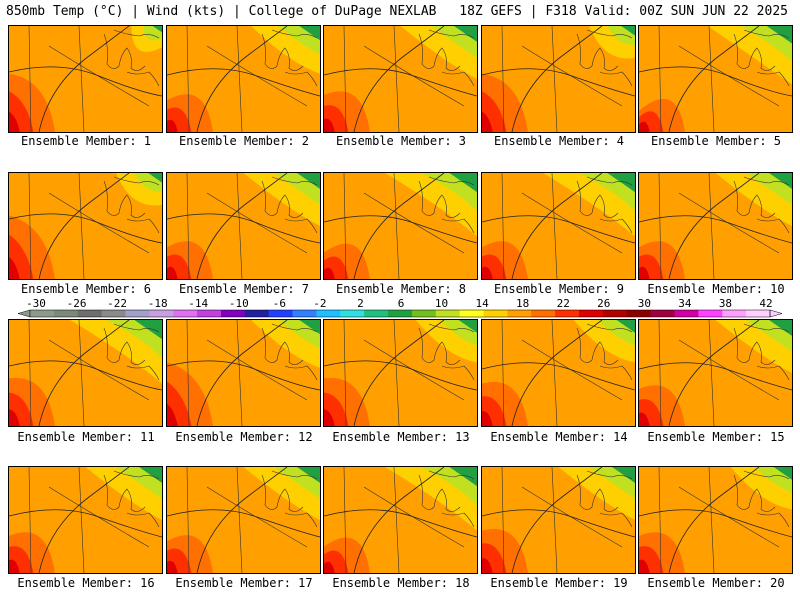 The image size is (800, 600). Describe the element at coordinates (86, 141) in the screenshot. I see `ensemble-member-caption: Ensemble Member: 1` at that location.